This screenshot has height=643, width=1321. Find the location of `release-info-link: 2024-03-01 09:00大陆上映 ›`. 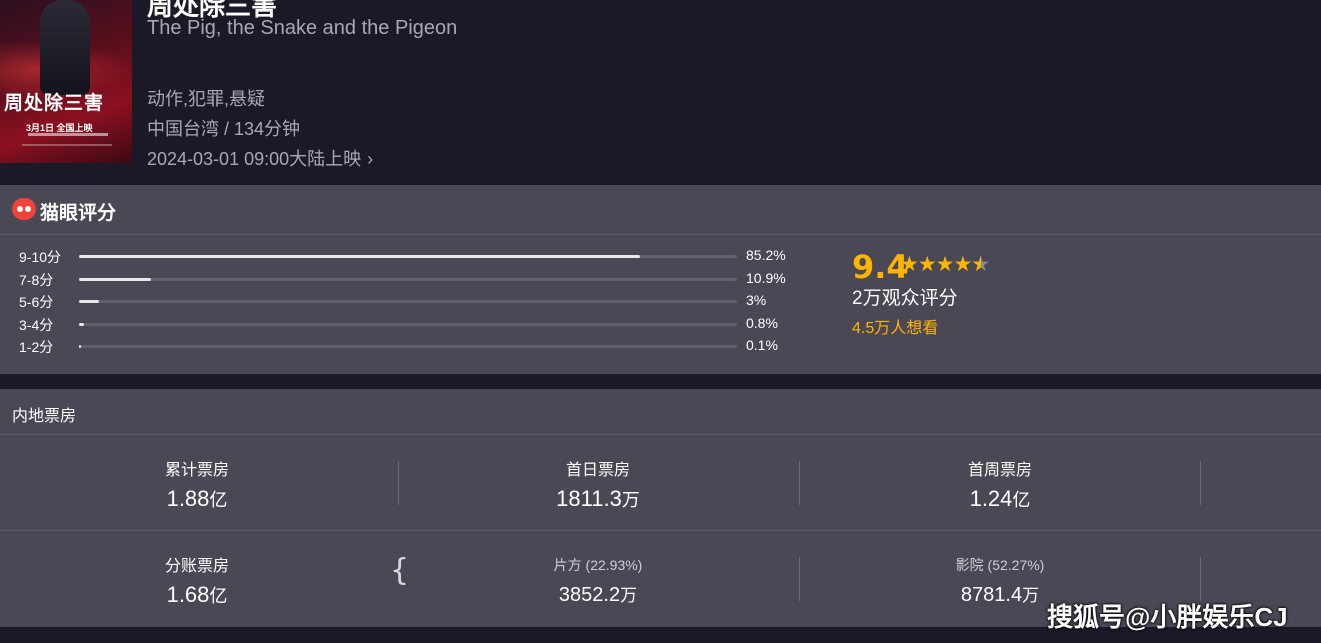

release-info-link: 2024-03-01 09:00大陆上映 › is located at coordinates (260, 158).